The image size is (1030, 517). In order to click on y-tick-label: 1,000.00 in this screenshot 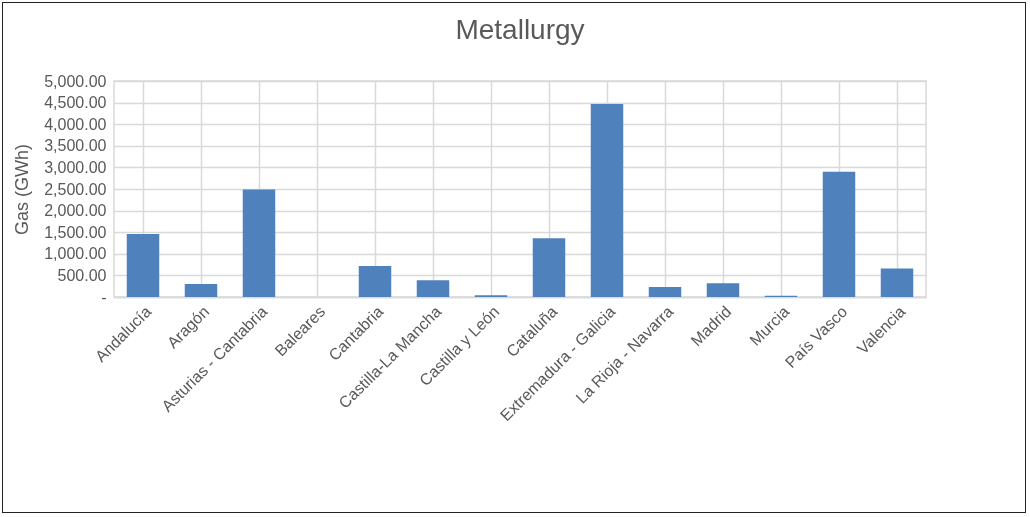, I will do `click(75, 254)`.